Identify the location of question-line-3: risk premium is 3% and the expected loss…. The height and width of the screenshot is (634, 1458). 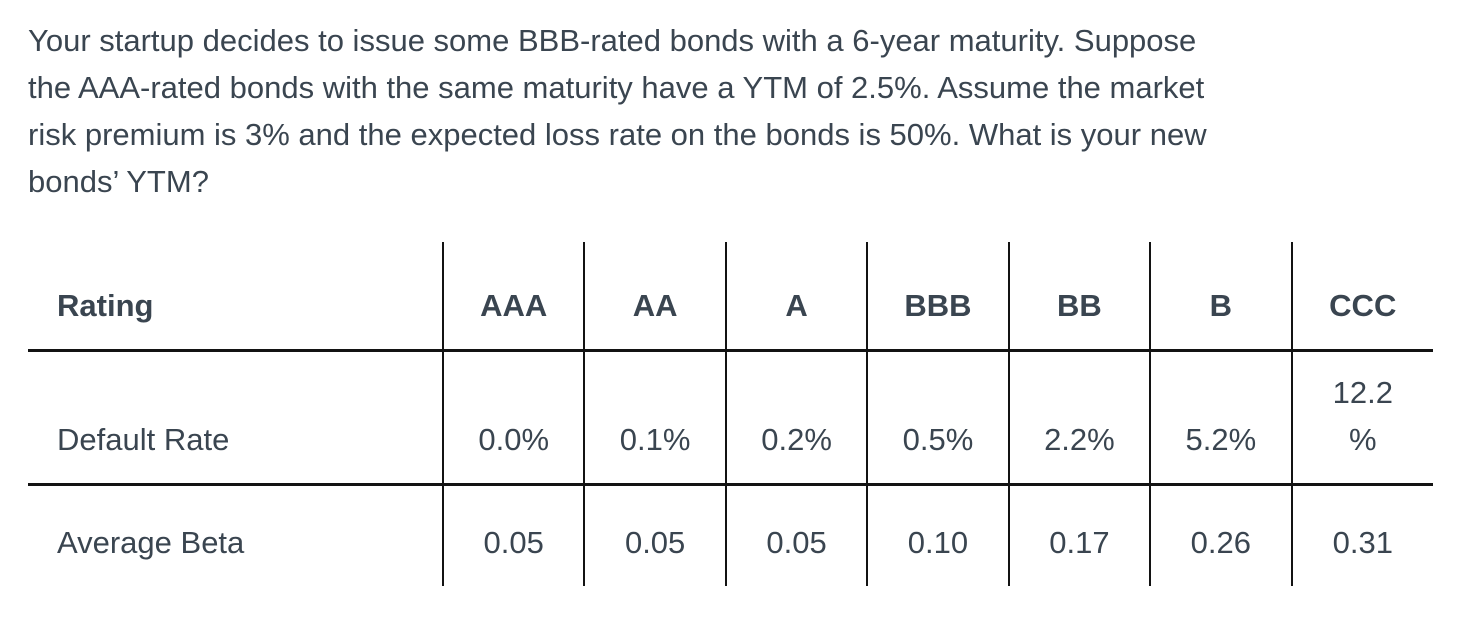
(617, 134).